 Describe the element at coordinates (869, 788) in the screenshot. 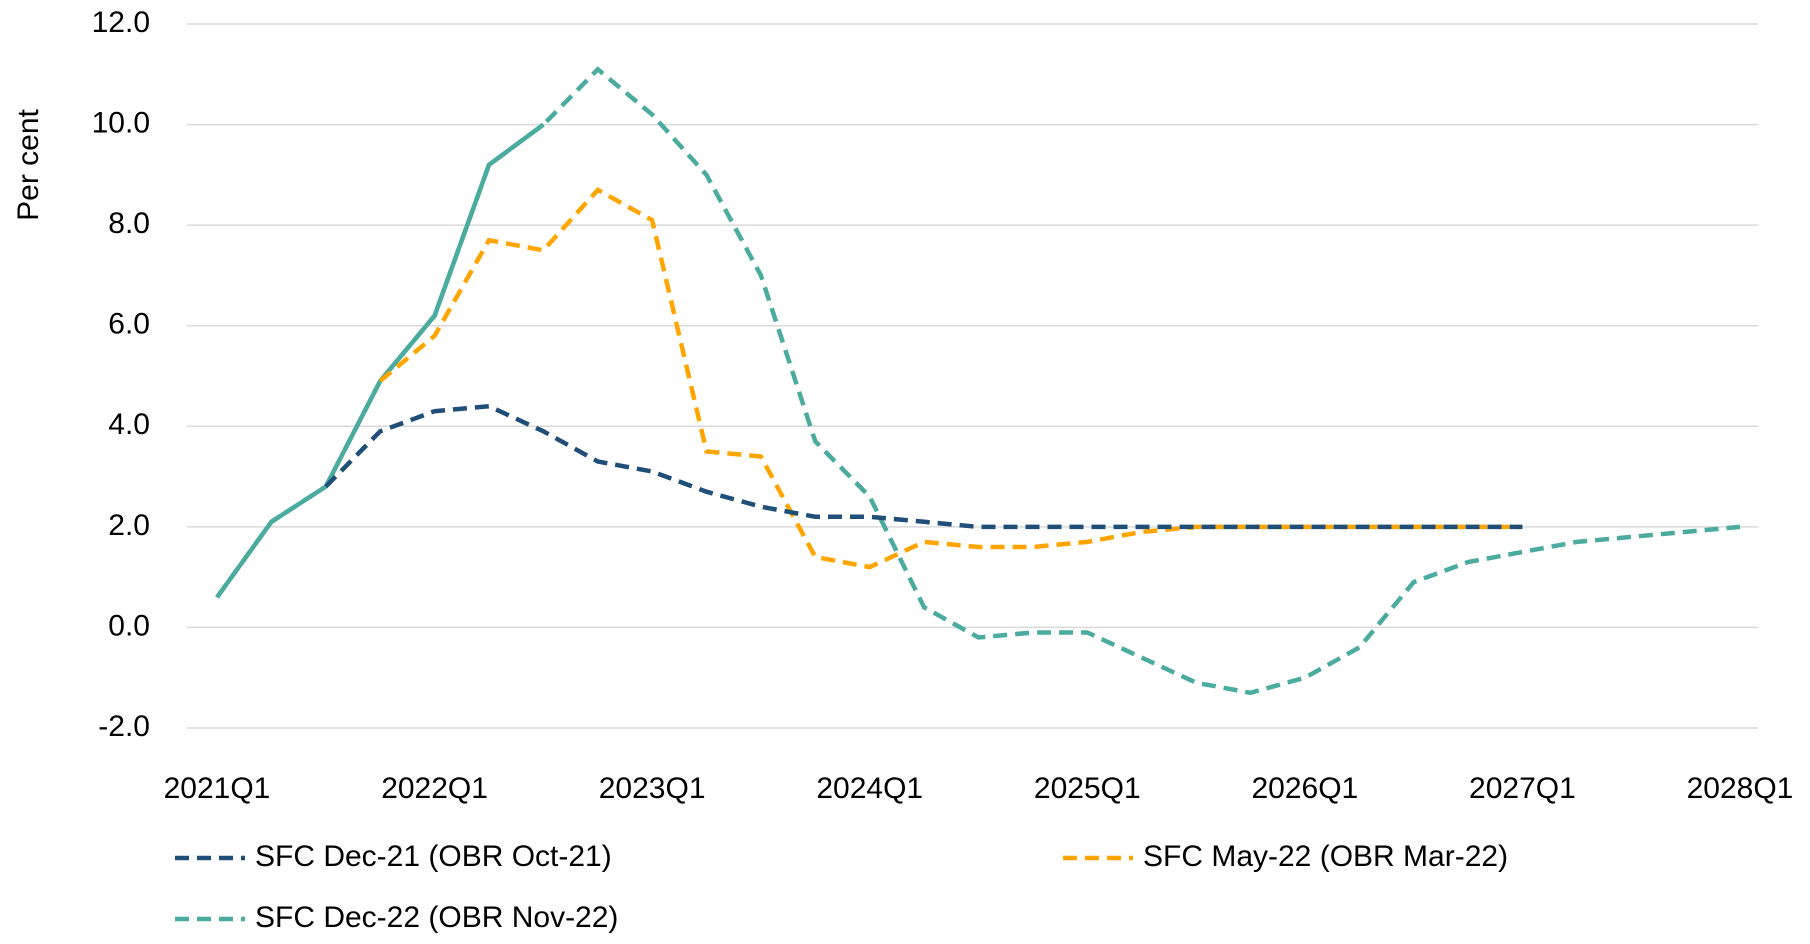

I see `x-tick-label: 2024Q1` at that location.